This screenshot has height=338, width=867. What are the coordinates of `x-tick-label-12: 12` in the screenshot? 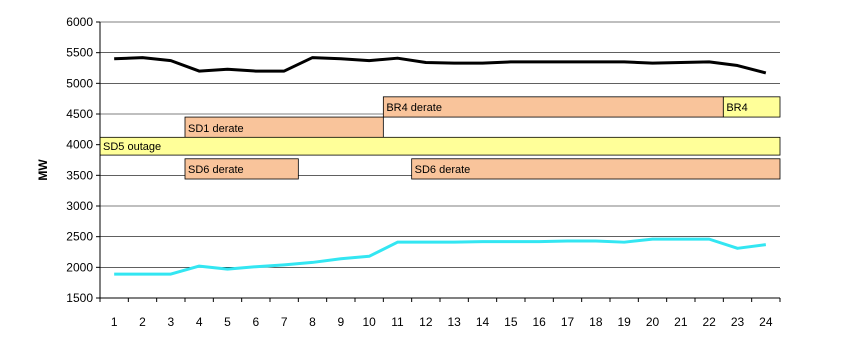 It's located at (426, 322).